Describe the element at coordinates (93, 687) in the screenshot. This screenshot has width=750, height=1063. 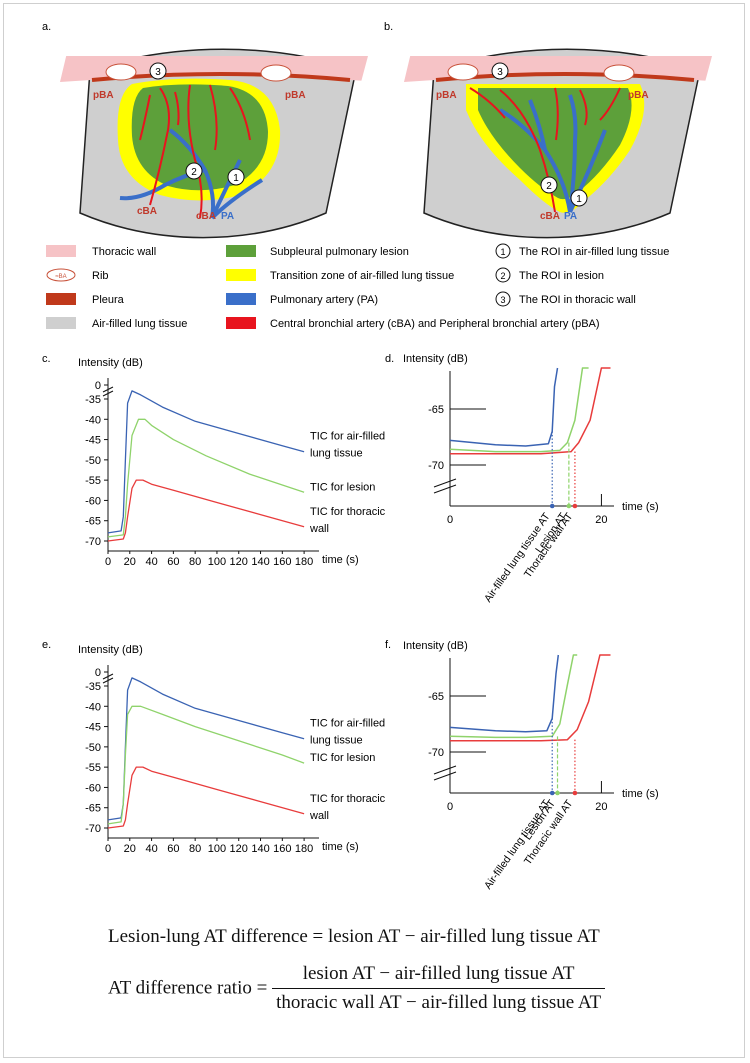
I see `y-tick-label: -35` at that location.